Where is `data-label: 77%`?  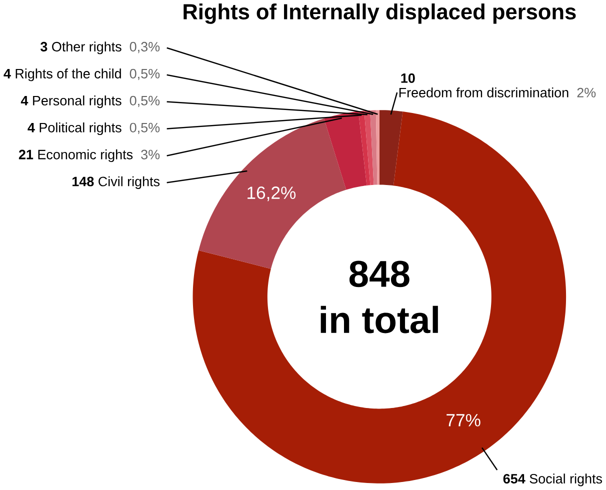 data-label: 77% is located at coordinates (463, 420).